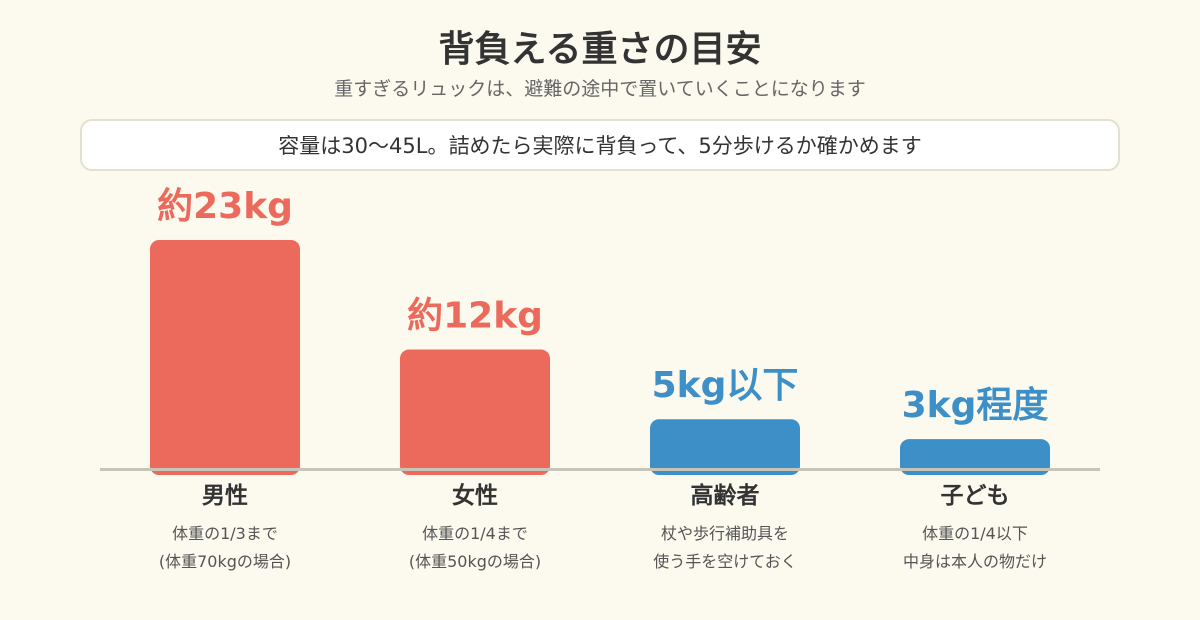  I want to click on chart-subtitle: 重すぎるリュックは、避難の途中で置いていくことになります, so click(600, 89).